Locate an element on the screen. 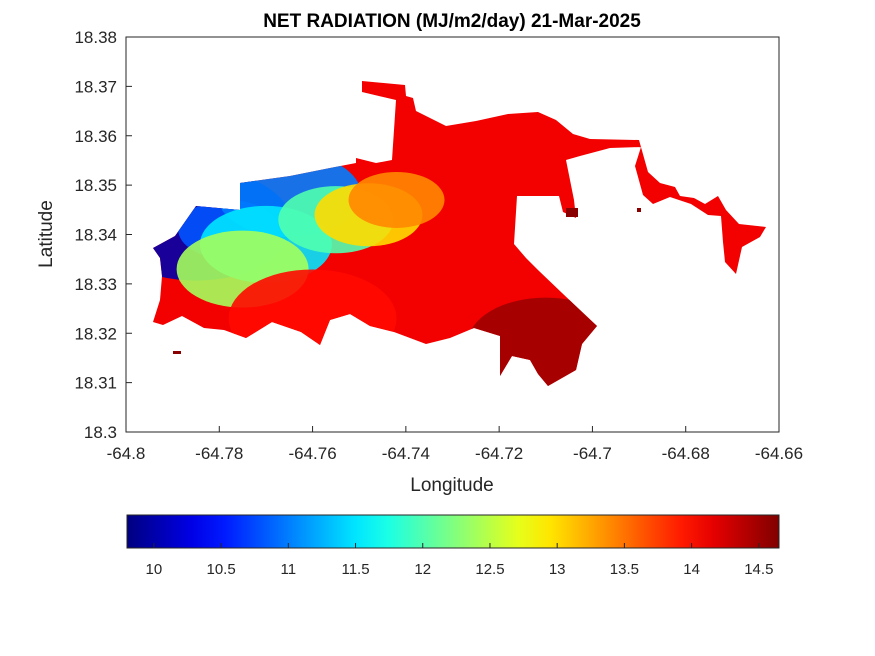 Image resolution: width=875 pixels, height=656 pixels. y-tick-label: 18.34 is located at coordinates (95, 235).